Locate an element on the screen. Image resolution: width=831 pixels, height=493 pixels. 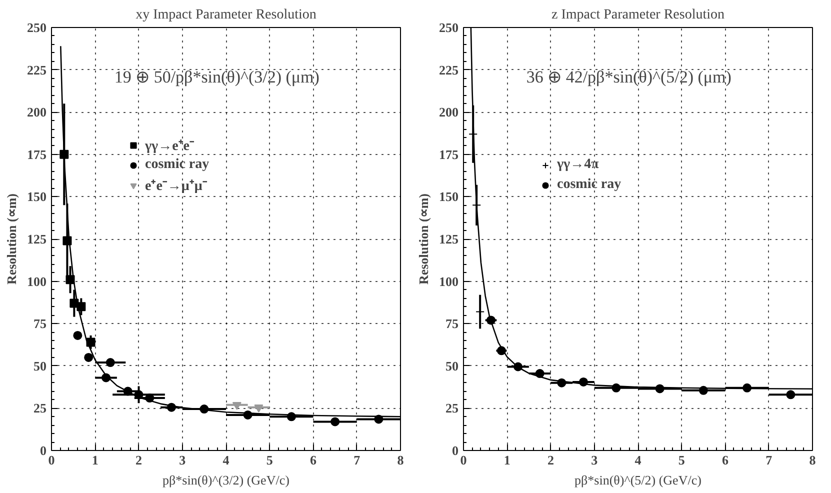
annotation: 36 ⊕ 42/pβ*sin(θ)^(5/2) (μm) is located at coordinates (629, 77).